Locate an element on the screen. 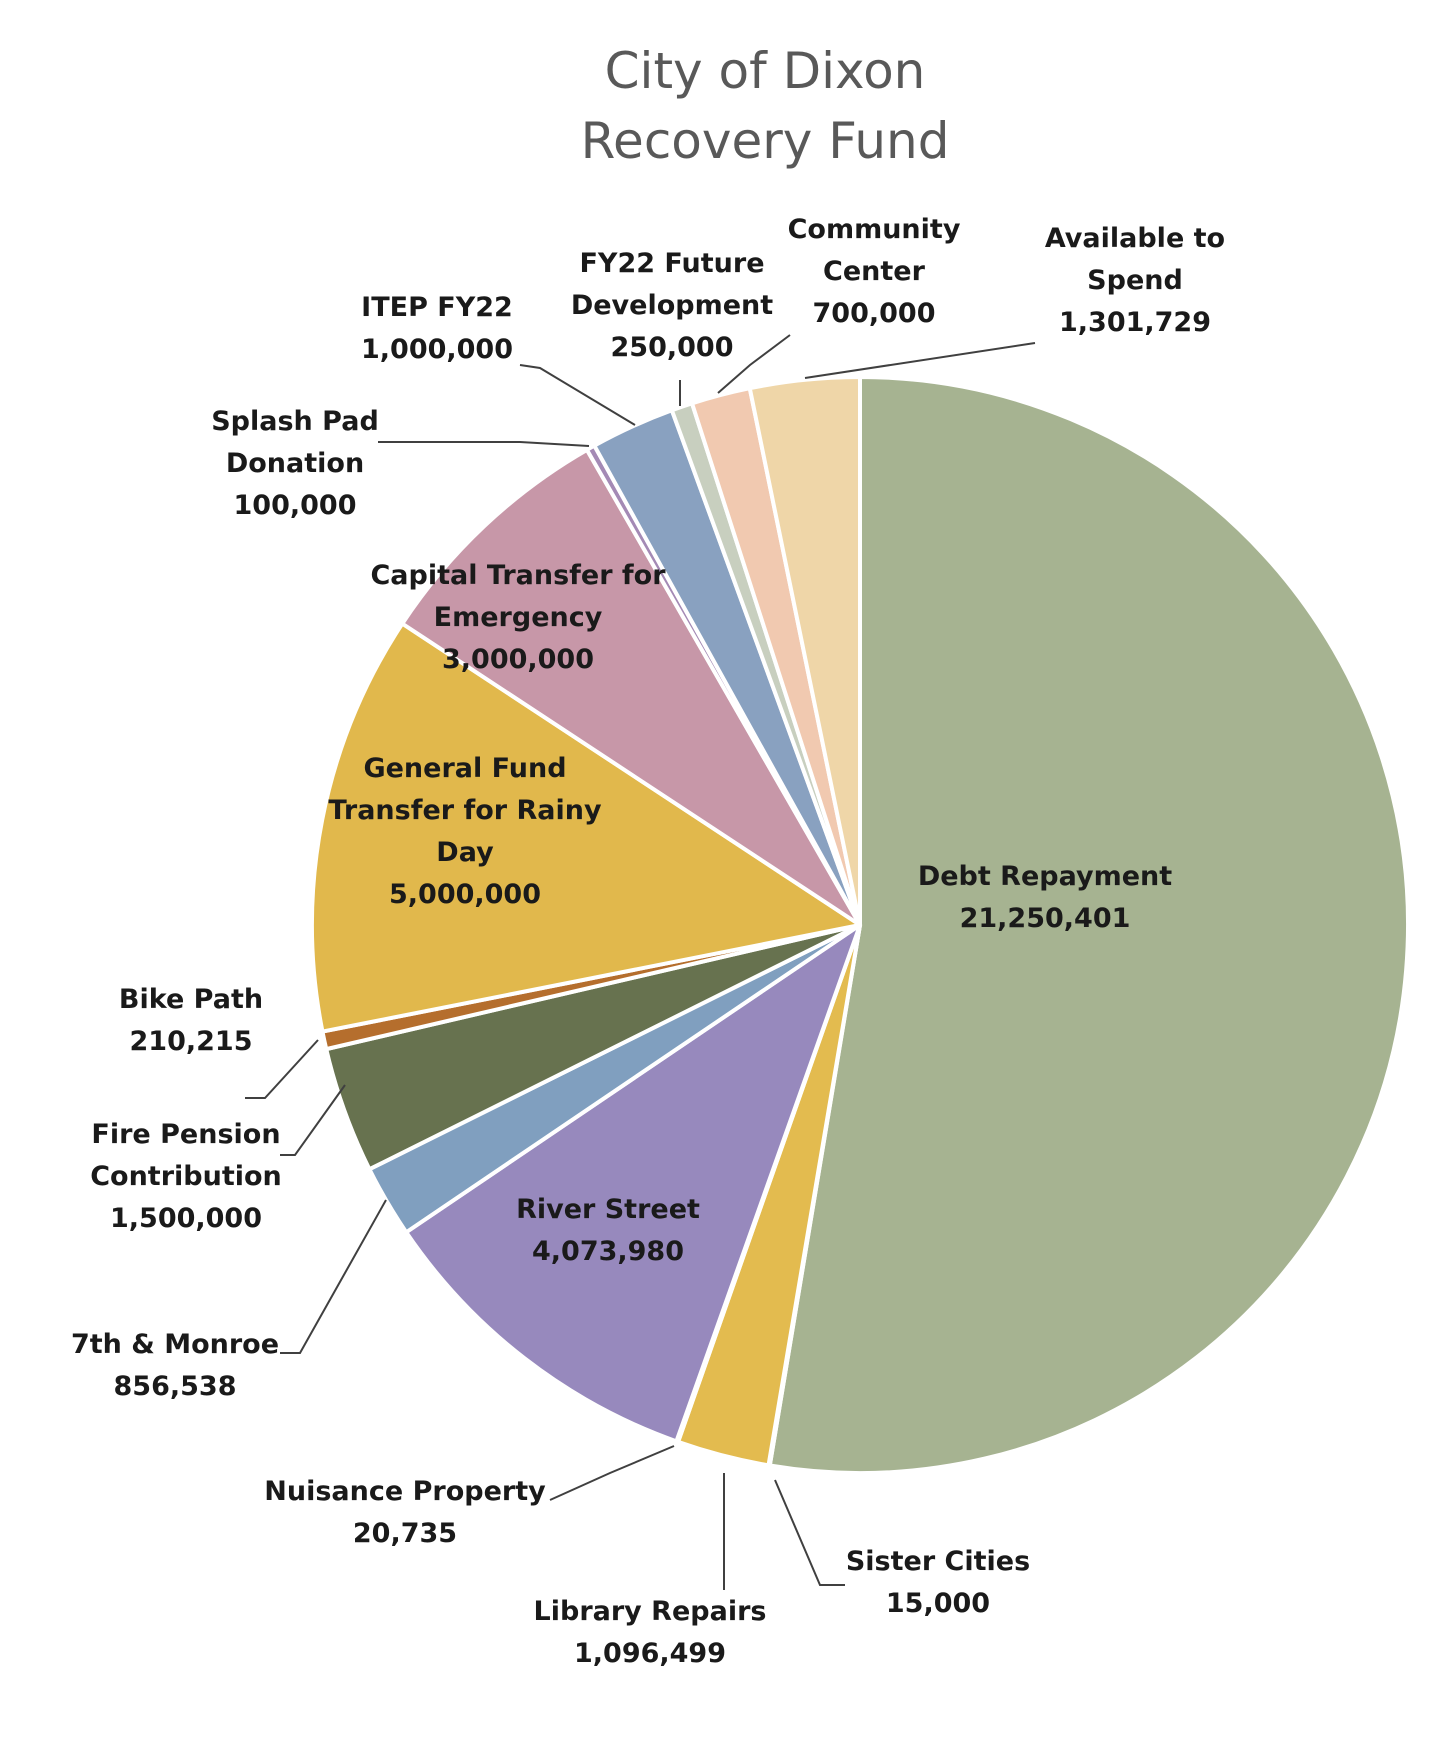  slice-label-name: Donation is located at coordinates (295, 463).